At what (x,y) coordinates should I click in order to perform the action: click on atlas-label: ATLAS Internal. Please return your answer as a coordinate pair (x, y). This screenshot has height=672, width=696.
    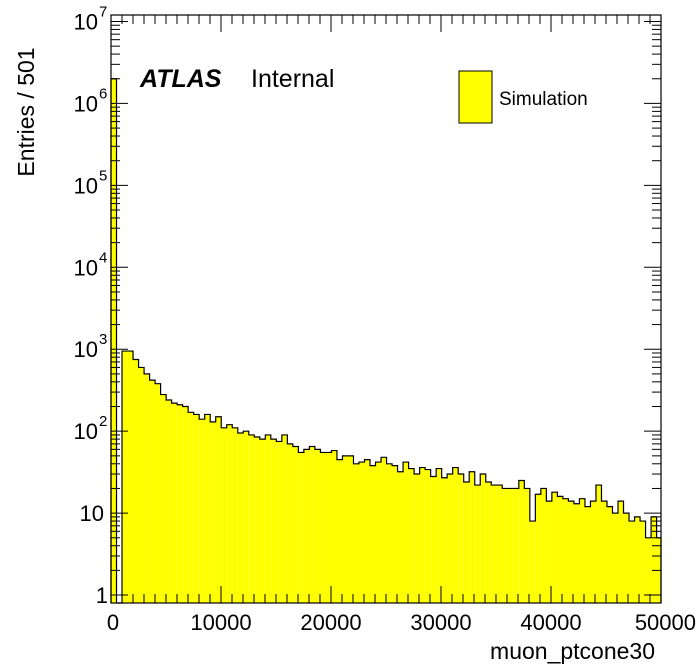
    Looking at the image, I should click on (236, 79).